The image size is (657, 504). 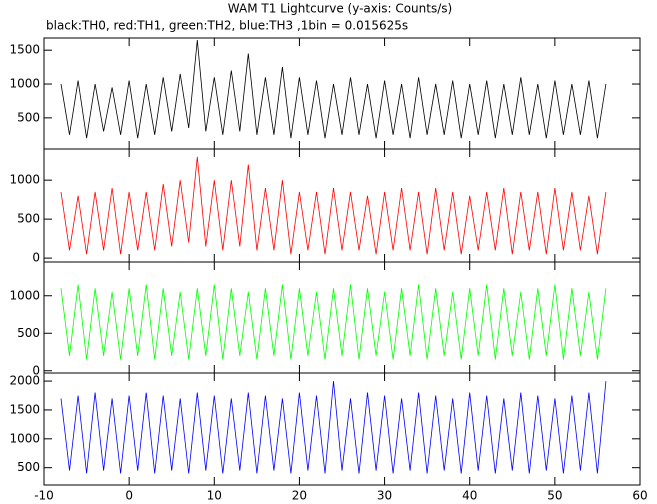 I want to click on x-tick-label: -10, so click(x=44, y=496).